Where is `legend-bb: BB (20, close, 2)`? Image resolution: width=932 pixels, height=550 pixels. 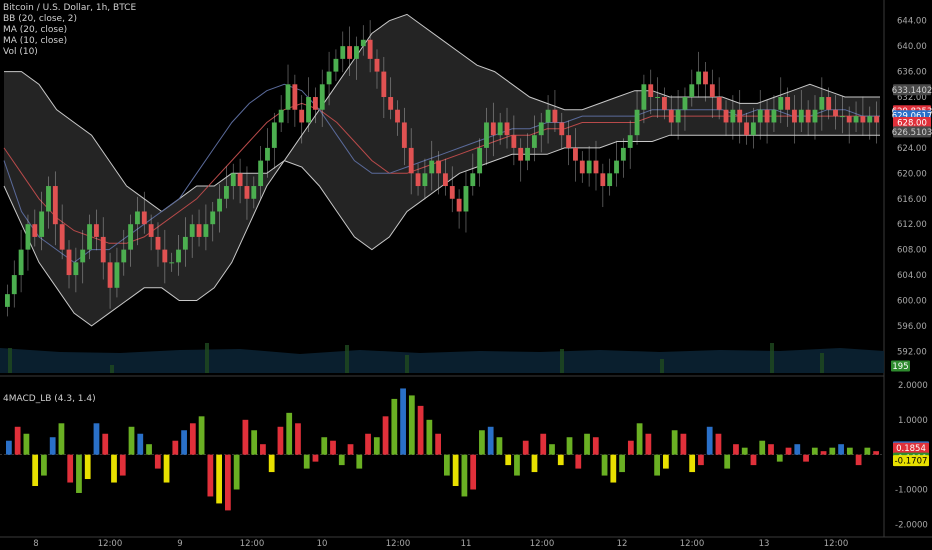 legend-bb: BB (20, close, 2) is located at coordinates (40, 19).